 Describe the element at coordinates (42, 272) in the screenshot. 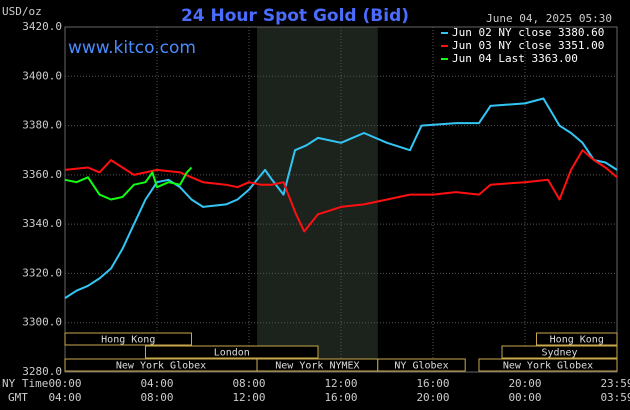

I see `y-tick-label: 3320.0` at that location.